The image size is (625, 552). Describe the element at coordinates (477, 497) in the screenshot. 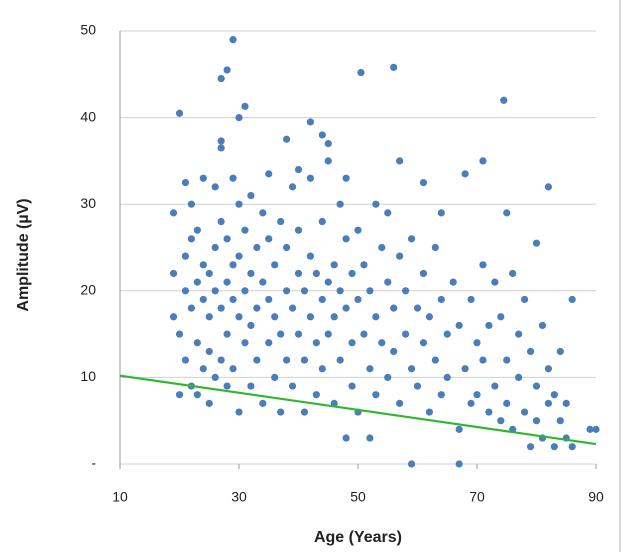

I see `x-tick-label: 70` at that location.